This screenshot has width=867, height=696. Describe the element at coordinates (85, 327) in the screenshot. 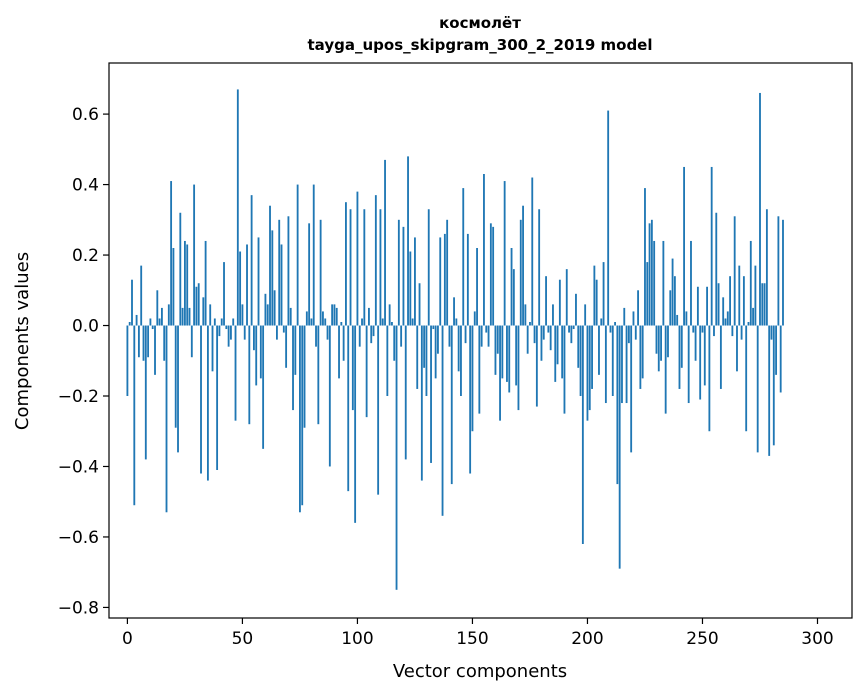

I see `y-tick-label: 0.0` at that location.